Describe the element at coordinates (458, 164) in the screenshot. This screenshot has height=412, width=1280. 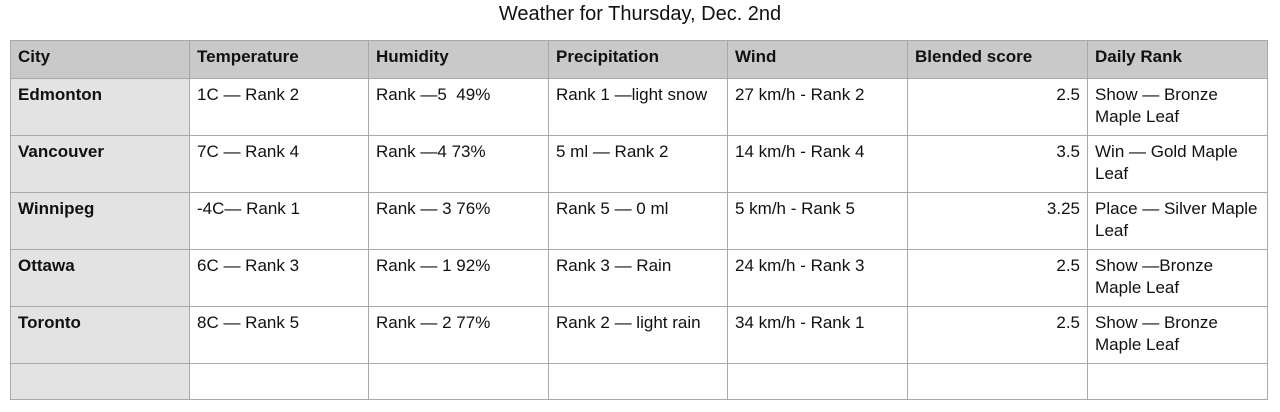
I see `table-cell: Rank —4 73%` at that location.